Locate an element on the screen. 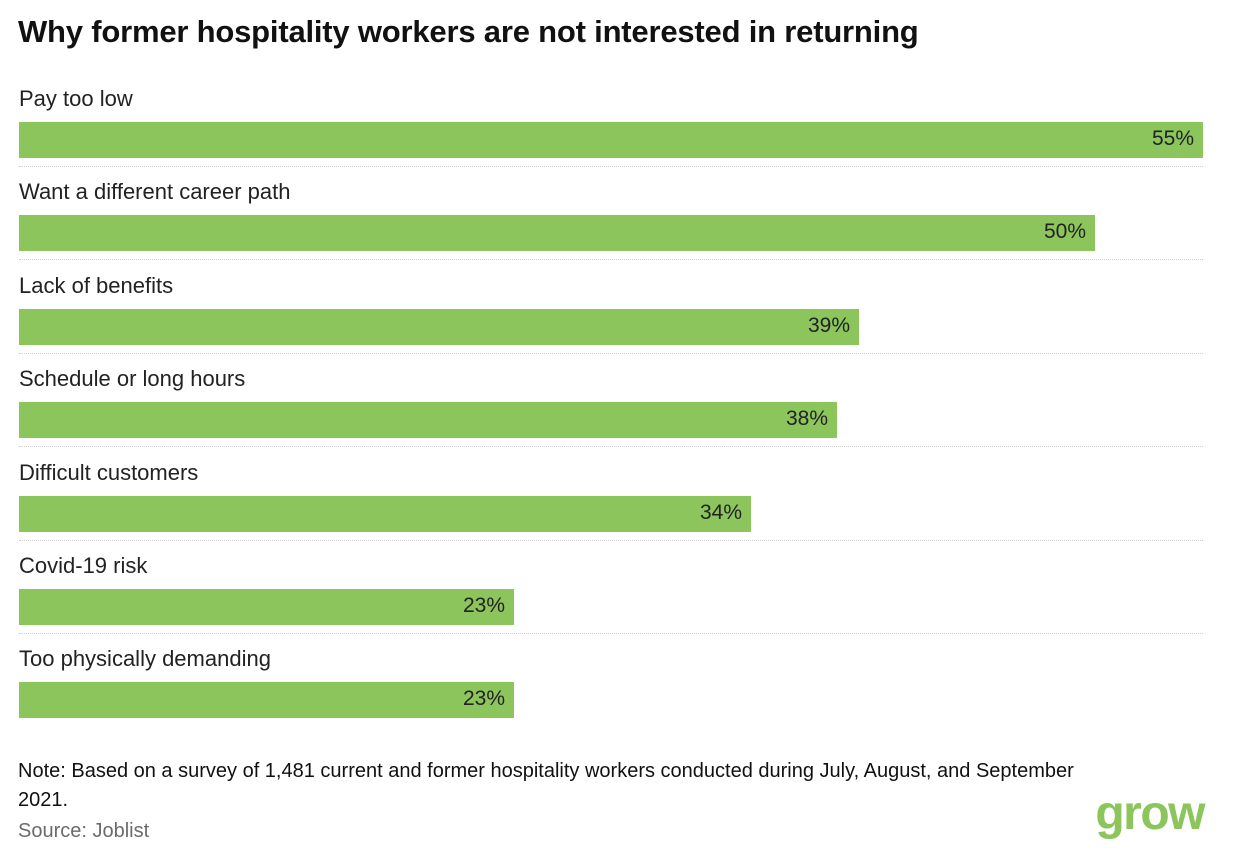 The height and width of the screenshot is (866, 1260). category-label: Covid-19 risk is located at coordinates (83, 565).